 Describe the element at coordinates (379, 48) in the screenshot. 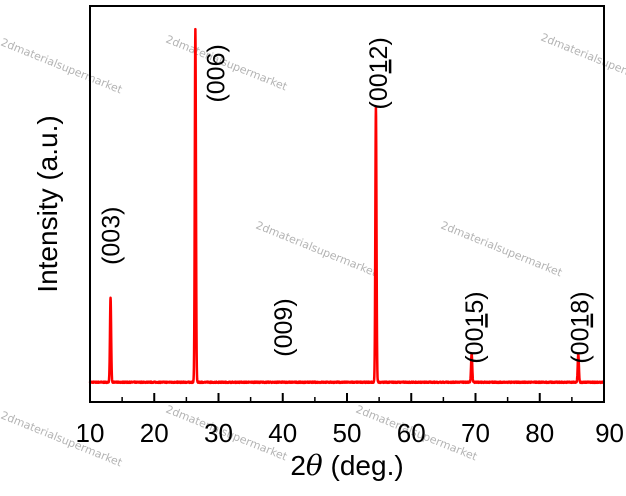

I see `peak-label-suffix: 2)` at that location.